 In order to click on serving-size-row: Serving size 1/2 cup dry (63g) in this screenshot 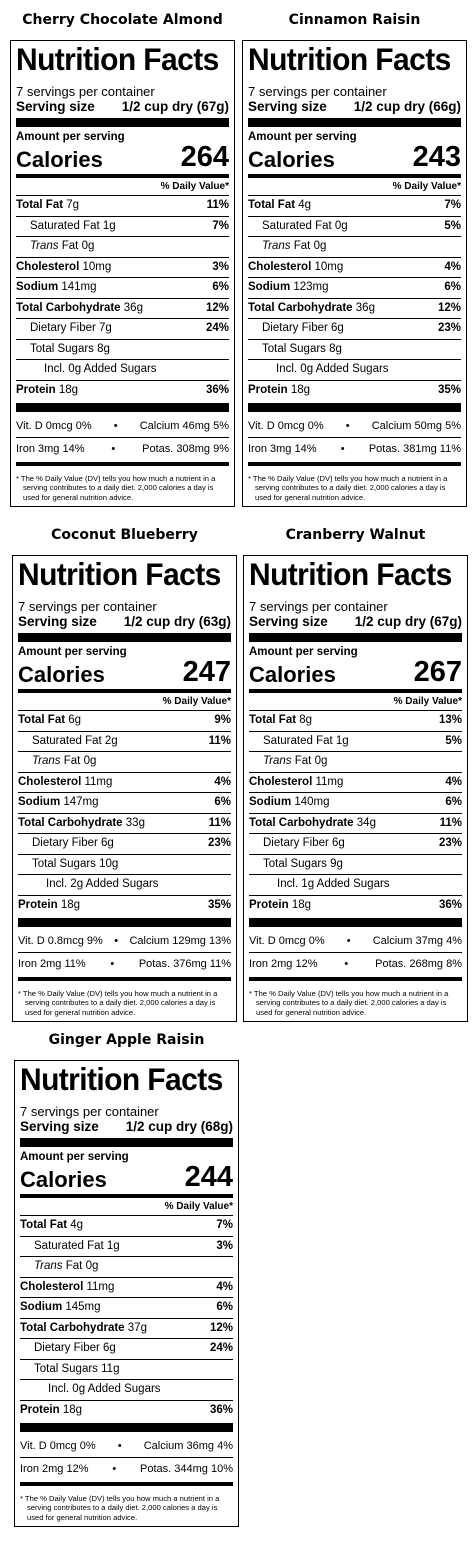, I will do `click(124, 622)`.